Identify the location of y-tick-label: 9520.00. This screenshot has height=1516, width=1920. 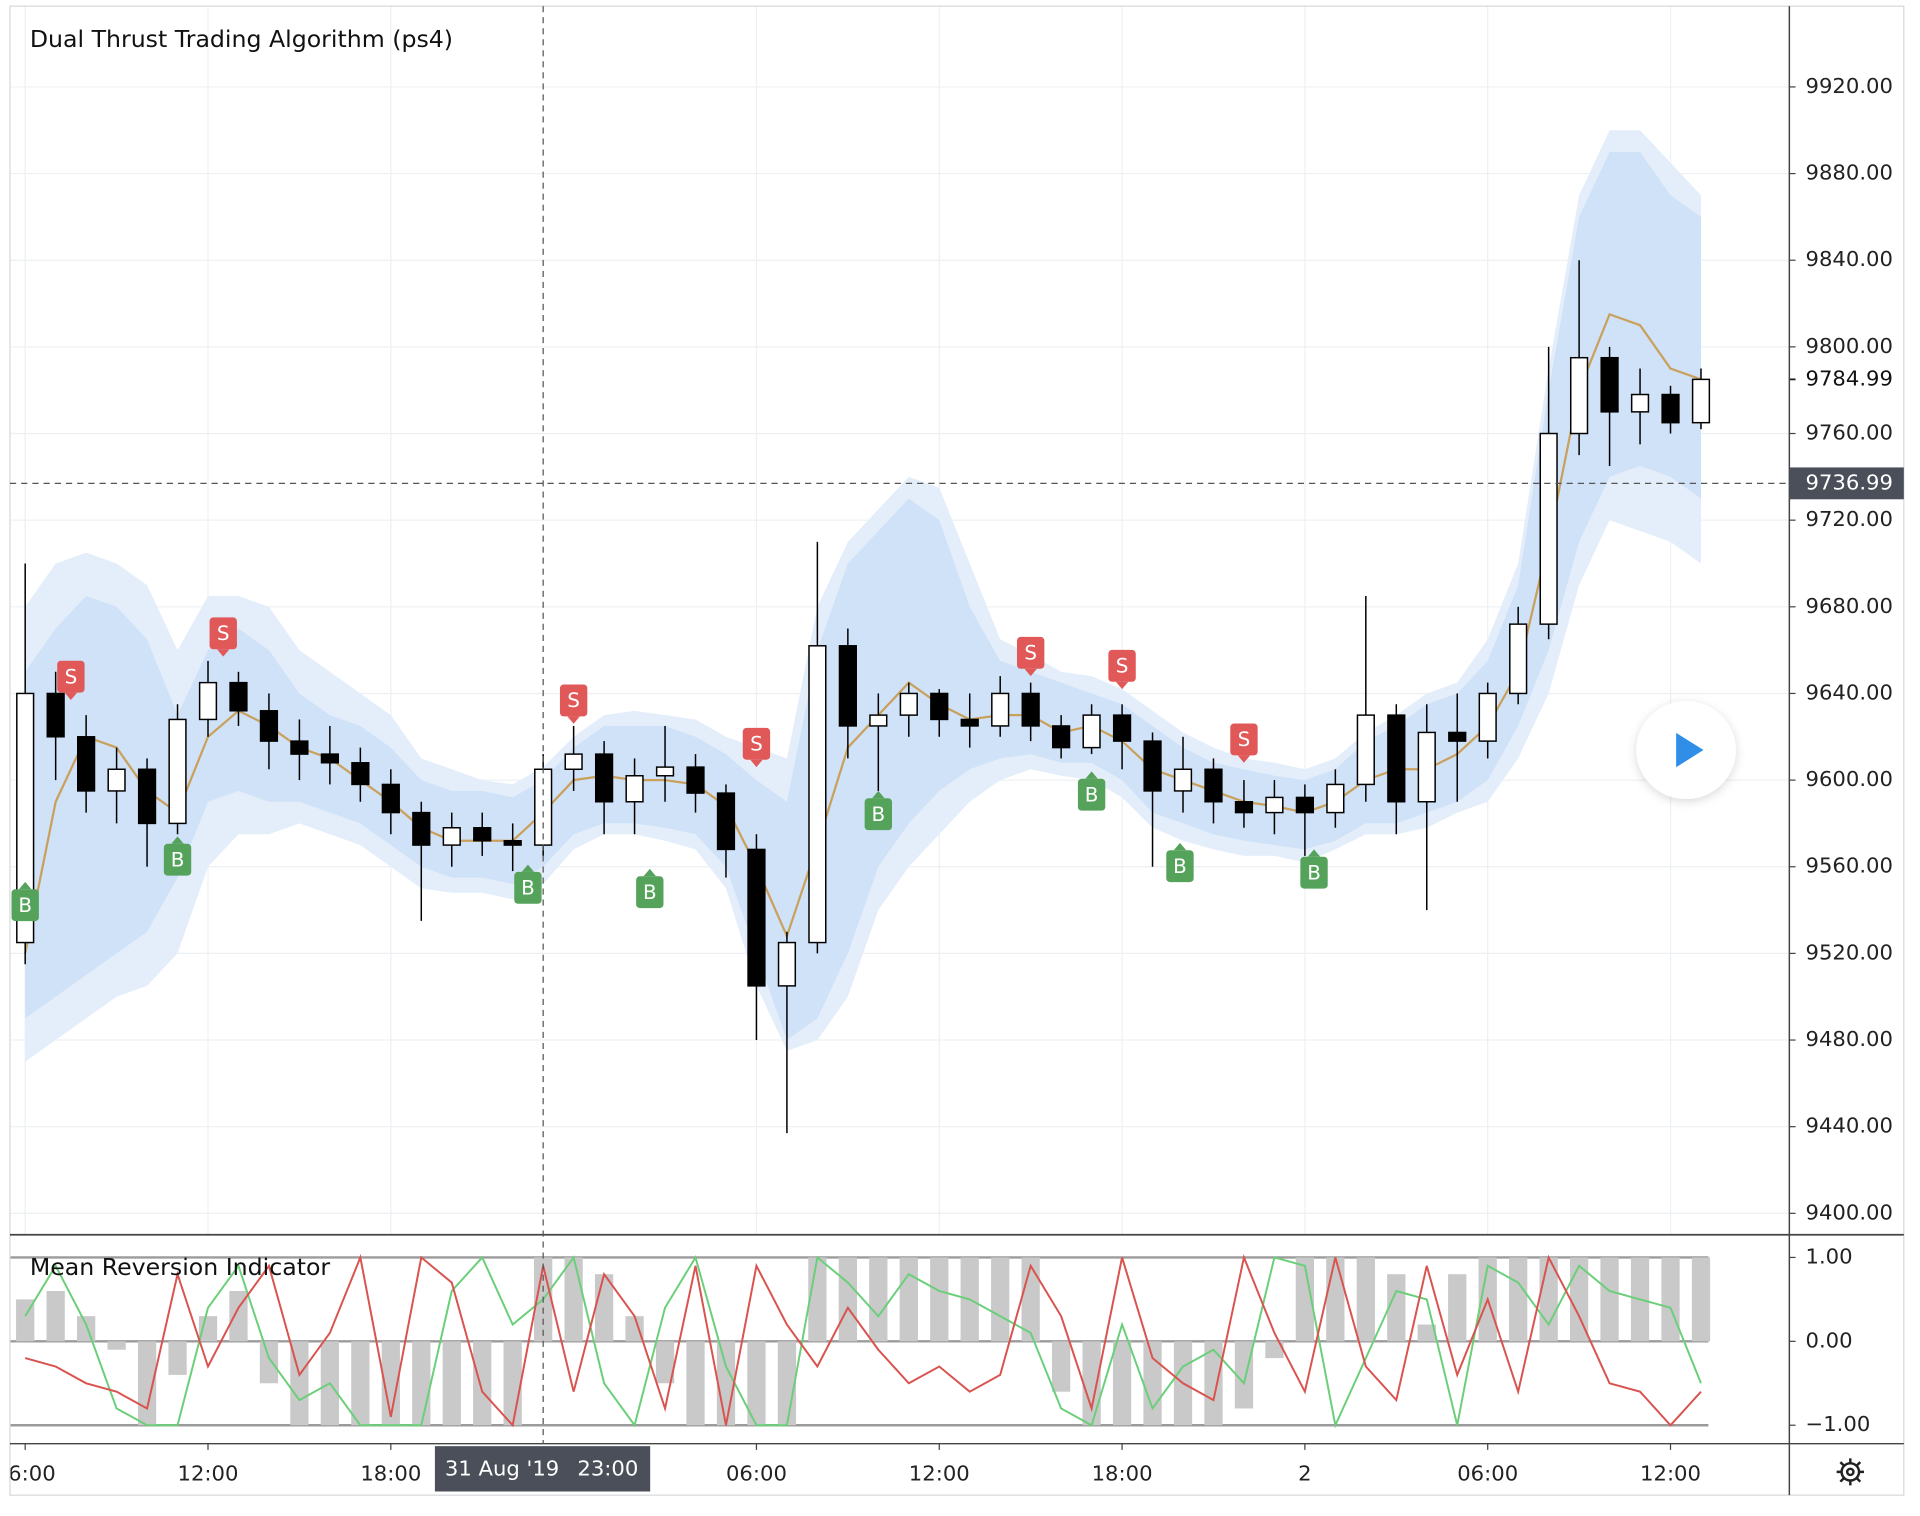
(1849, 952).